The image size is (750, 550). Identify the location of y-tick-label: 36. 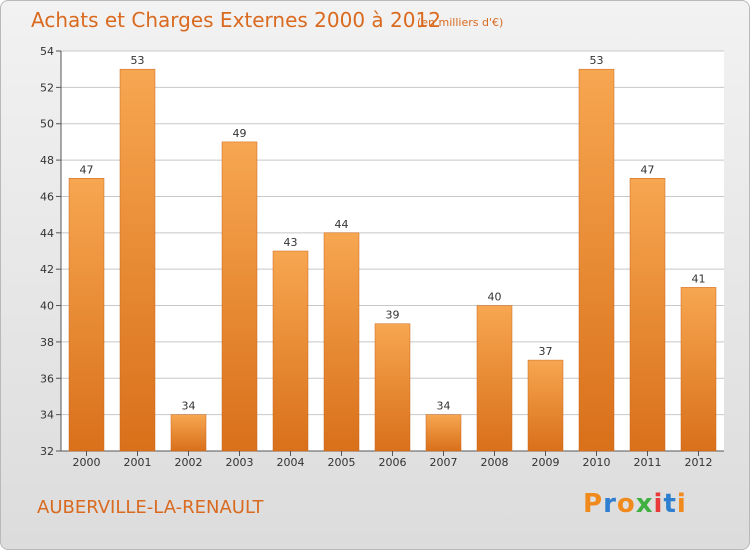
(47, 378).